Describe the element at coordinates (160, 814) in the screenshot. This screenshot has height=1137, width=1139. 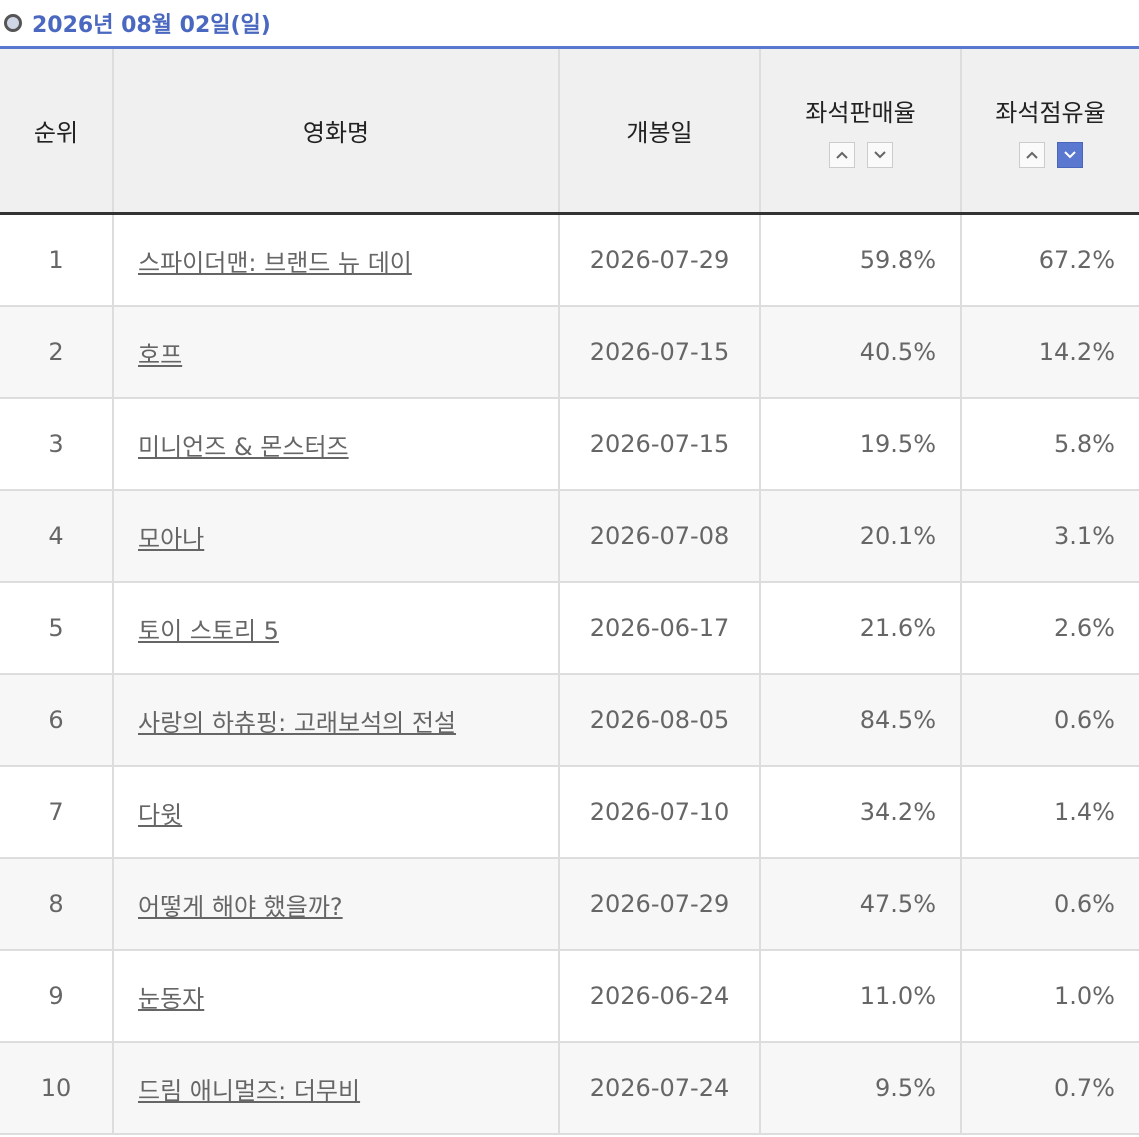
I see `movie-link: 다윗` at that location.